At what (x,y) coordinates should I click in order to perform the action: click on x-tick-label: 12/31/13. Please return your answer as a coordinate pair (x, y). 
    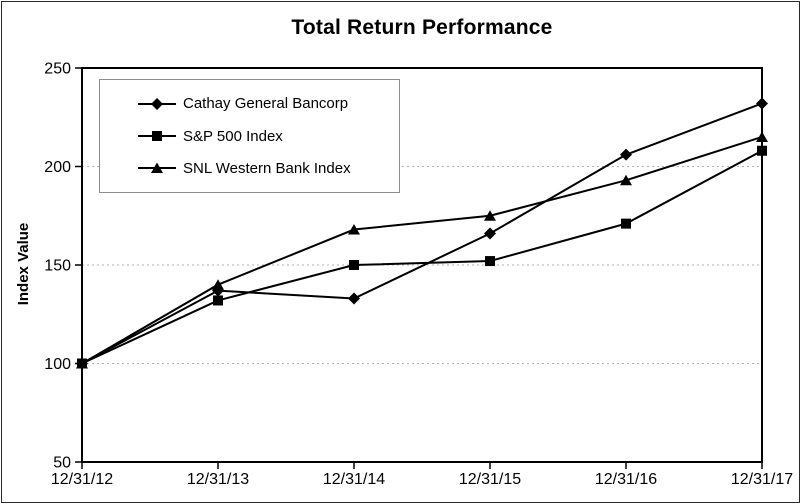
    Looking at the image, I should click on (218, 479).